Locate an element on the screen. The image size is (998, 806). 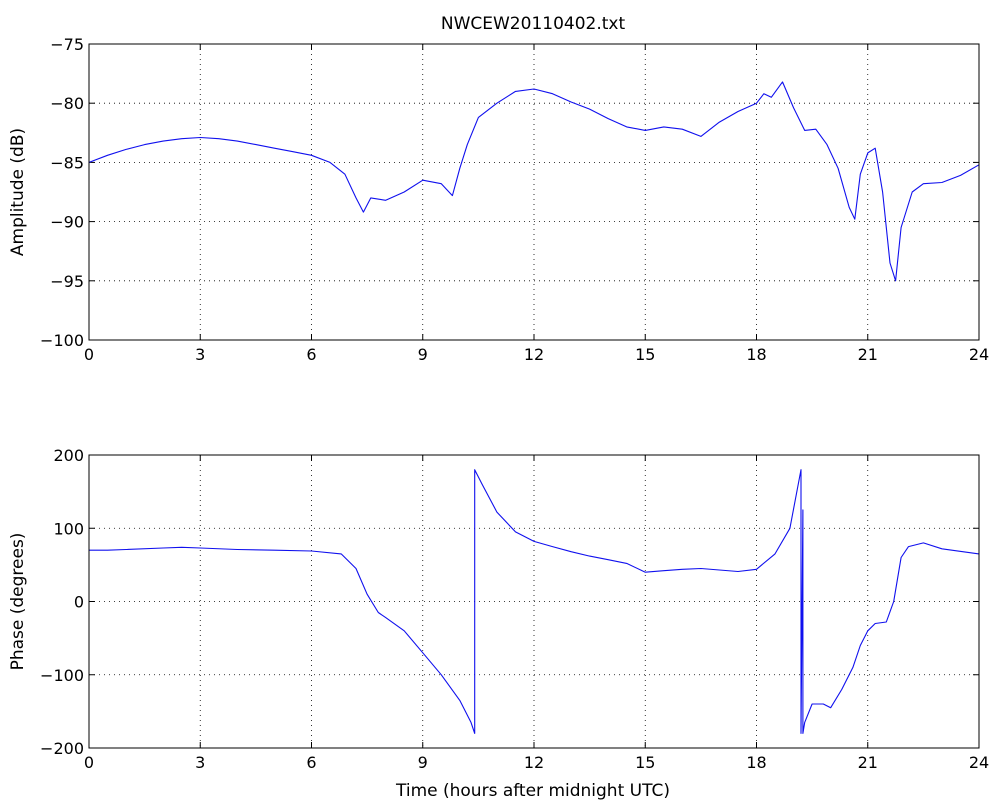
x-axis-label: Time (hours after midnight UTC) is located at coordinates (532, 791).